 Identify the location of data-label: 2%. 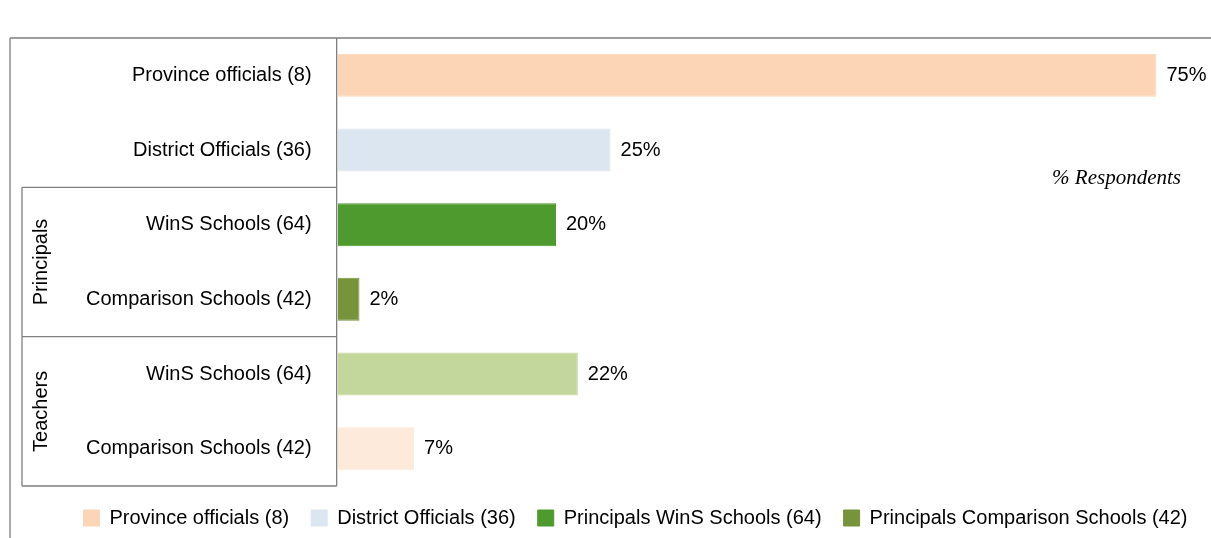
(384, 297).